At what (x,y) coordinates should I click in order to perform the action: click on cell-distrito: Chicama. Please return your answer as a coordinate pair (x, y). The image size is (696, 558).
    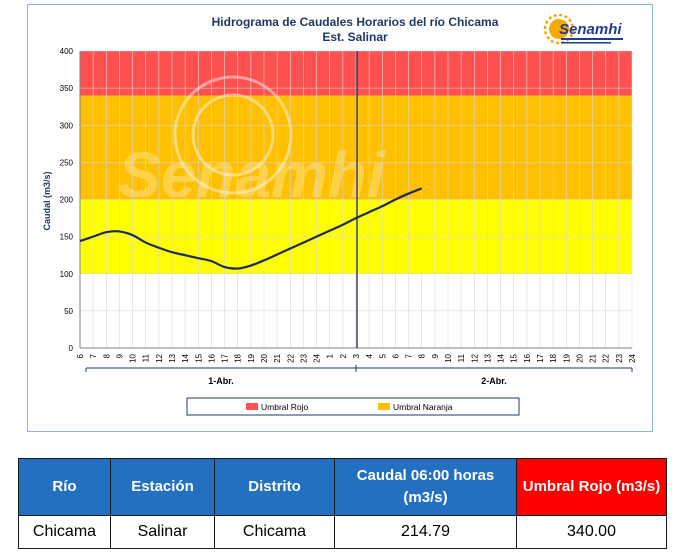
    Looking at the image, I should click on (274, 532).